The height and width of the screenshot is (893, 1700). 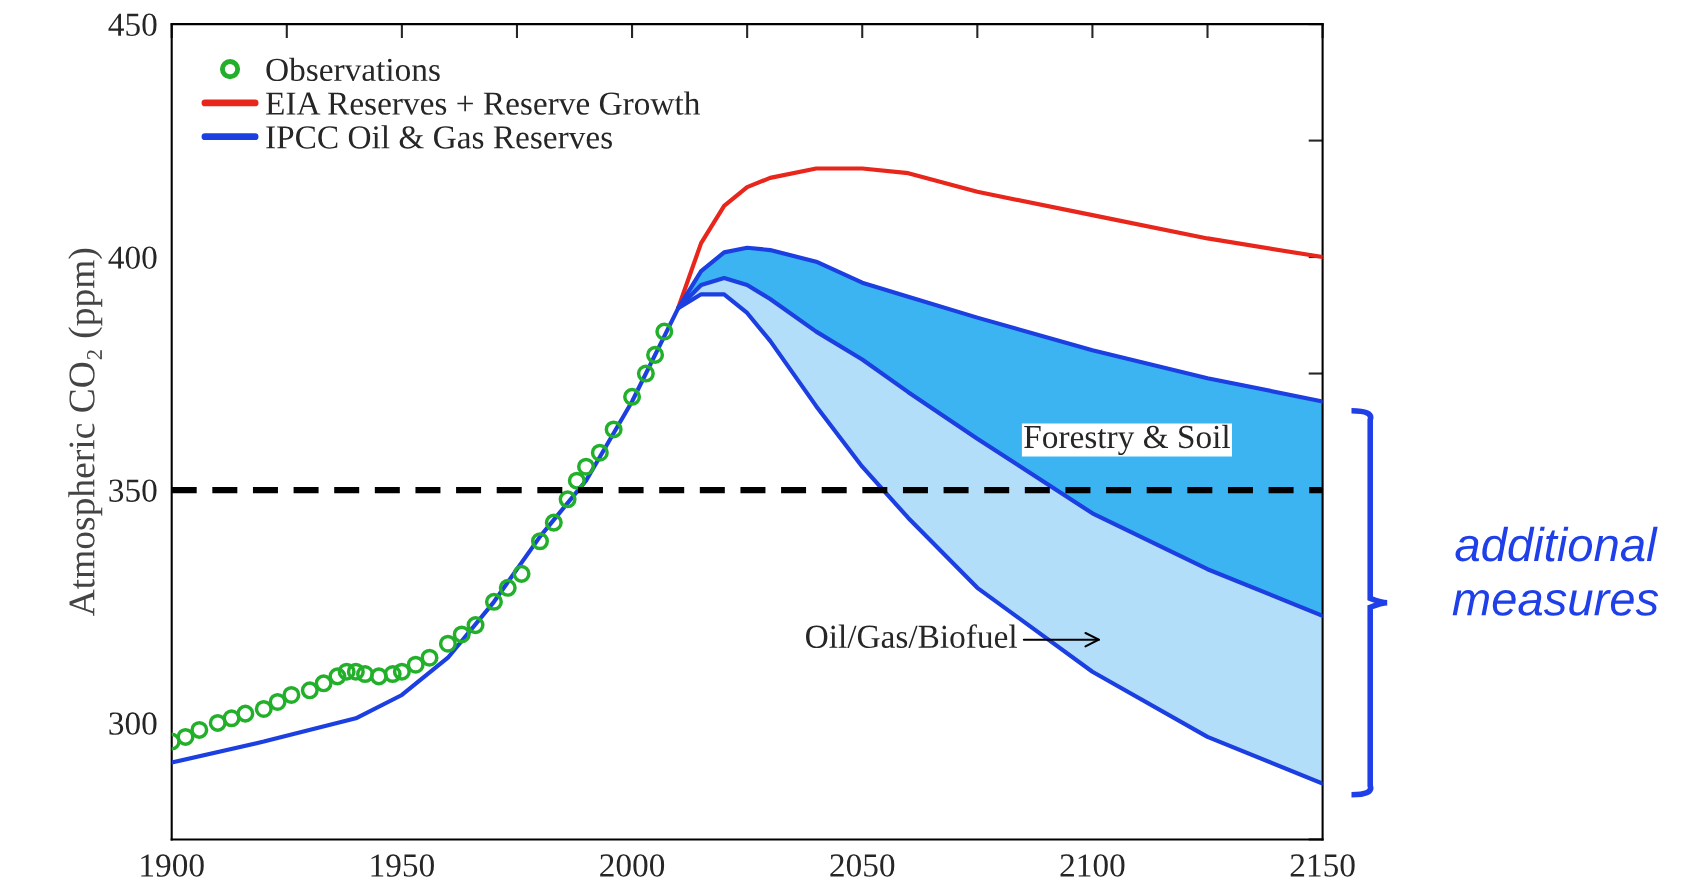 I want to click on x-tick-label: 1950, so click(x=402, y=865).